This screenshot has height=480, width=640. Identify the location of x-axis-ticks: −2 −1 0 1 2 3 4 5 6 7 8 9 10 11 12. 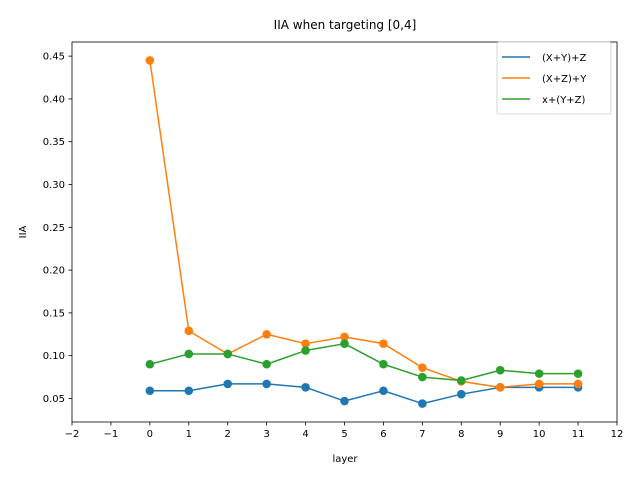
(344, 431).